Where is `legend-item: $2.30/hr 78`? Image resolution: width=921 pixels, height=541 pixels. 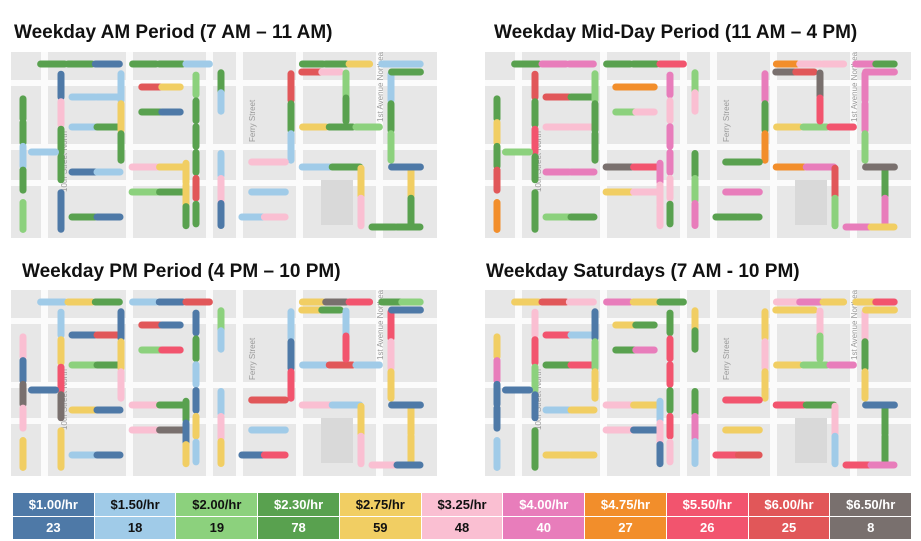 legend-item: $2.30/hr 78 is located at coordinates (299, 516).